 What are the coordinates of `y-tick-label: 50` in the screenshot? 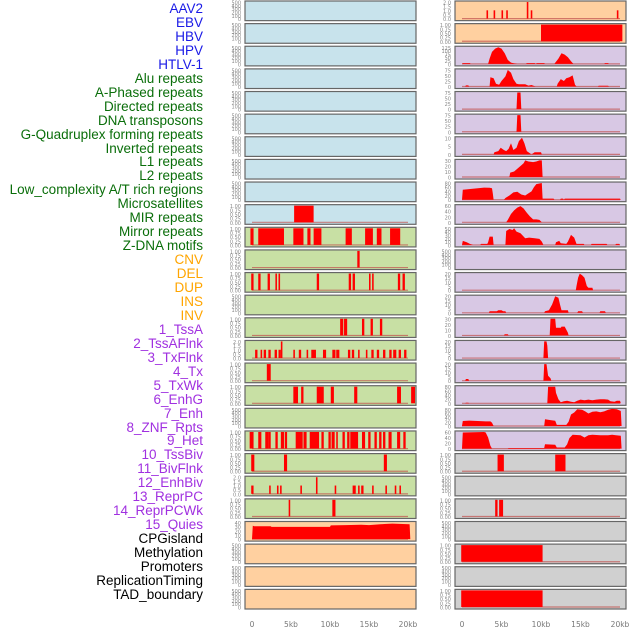 It's located at (448, 59).